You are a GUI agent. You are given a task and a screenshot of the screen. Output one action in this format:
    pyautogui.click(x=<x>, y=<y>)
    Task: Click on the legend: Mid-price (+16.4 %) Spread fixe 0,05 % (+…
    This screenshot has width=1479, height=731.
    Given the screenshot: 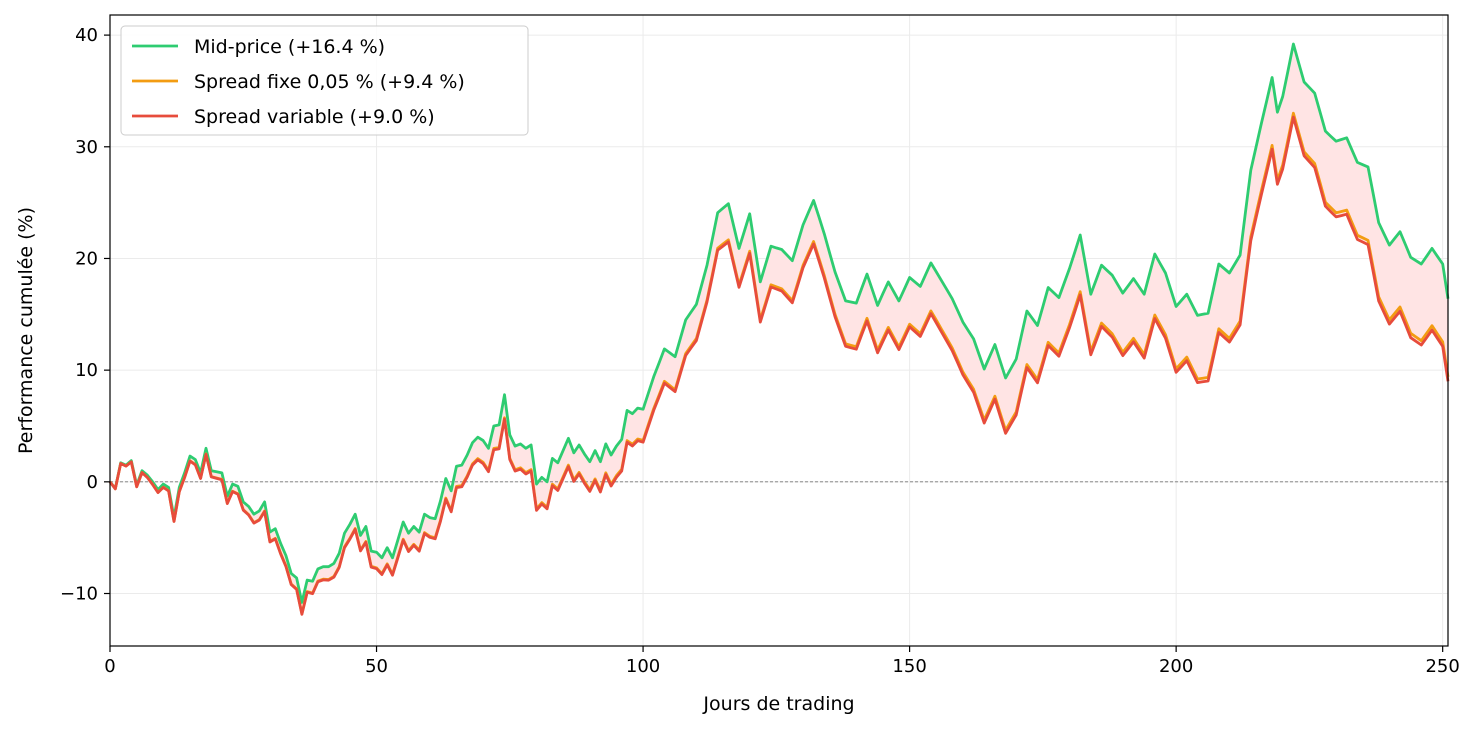 What is the action you would take?
    pyautogui.click(x=324, y=80)
    